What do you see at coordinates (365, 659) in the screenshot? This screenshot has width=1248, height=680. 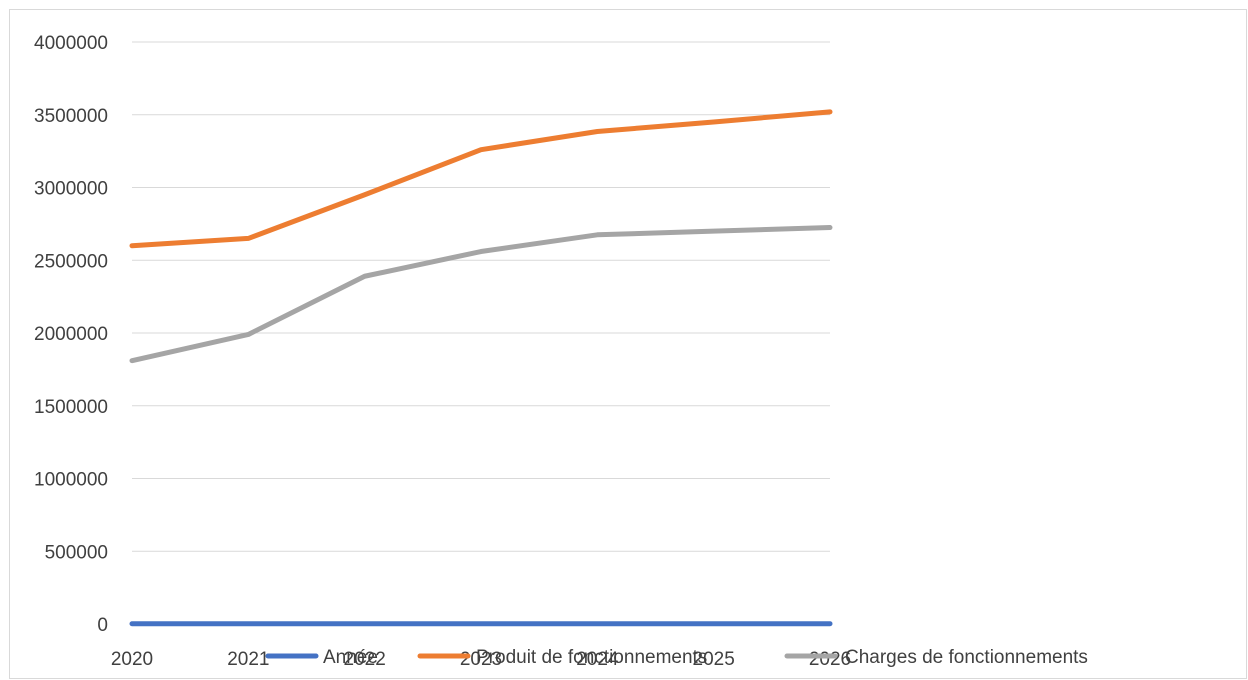 I see `x-tick-label: 2022` at bounding box center [365, 659].